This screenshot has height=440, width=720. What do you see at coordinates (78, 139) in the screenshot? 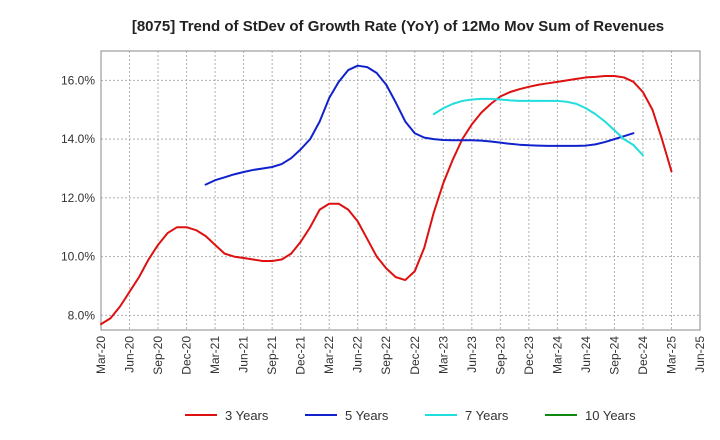
I see `y-tick-label: 14.0%` at bounding box center [78, 139].